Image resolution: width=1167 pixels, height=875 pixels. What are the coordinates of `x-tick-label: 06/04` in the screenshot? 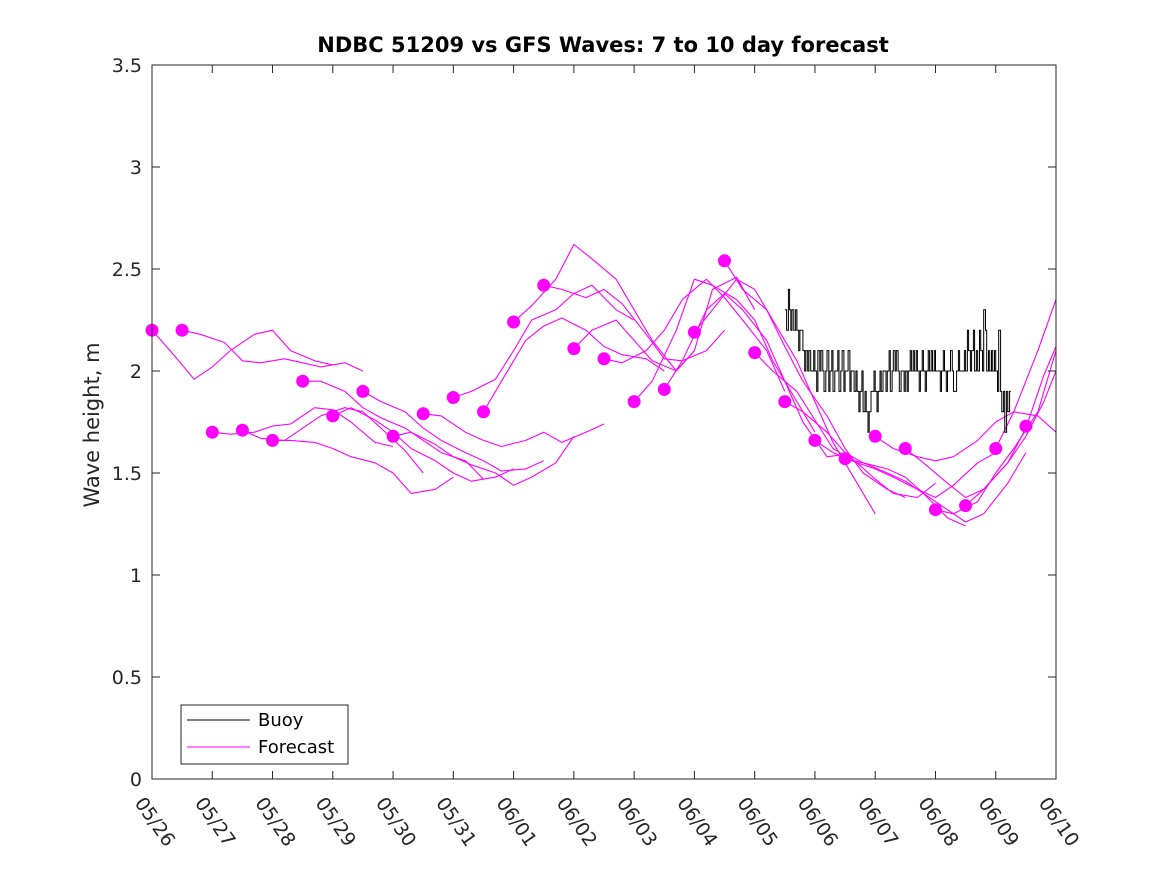 It's located at (696, 821).